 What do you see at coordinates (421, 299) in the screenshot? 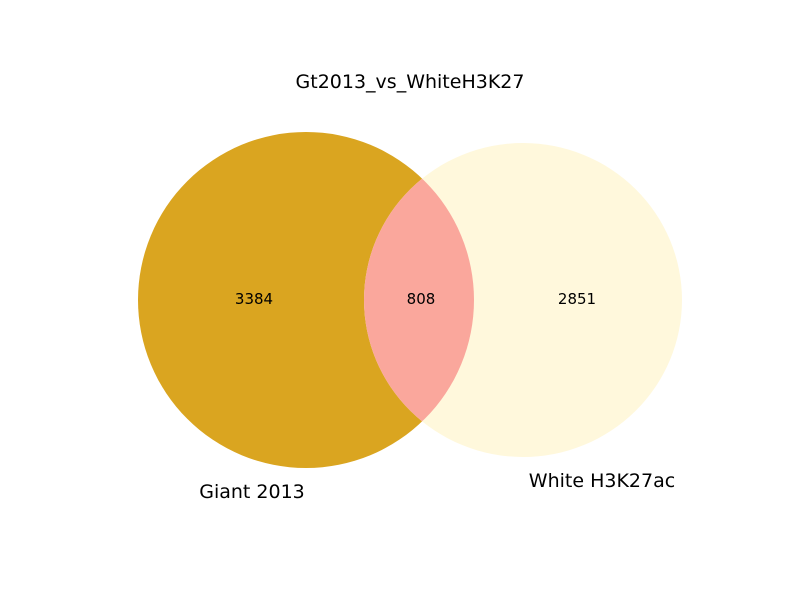
I see `count-intersection: 808` at bounding box center [421, 299].